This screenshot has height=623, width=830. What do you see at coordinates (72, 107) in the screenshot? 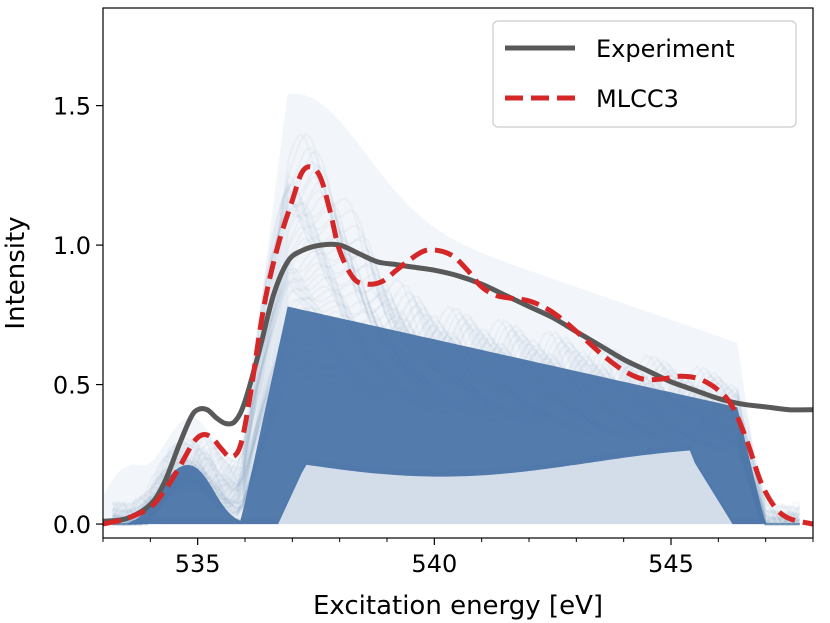
I see `y-tick-label: 1.5` at bounding box center [72, 107].